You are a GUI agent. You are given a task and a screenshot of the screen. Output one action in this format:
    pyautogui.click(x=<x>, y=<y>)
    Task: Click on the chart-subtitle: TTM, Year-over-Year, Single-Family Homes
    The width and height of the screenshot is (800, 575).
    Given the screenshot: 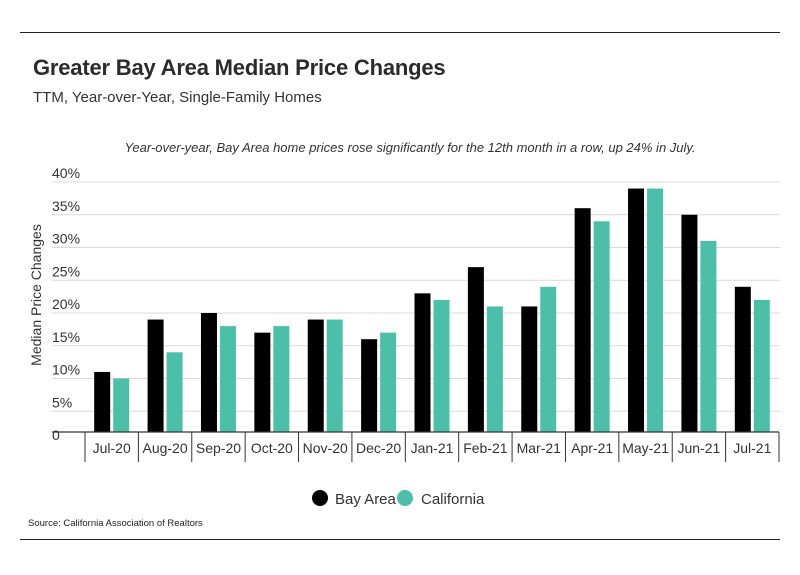 What is the action you would take?
    pyautogui.click(x=177, y=97)
    